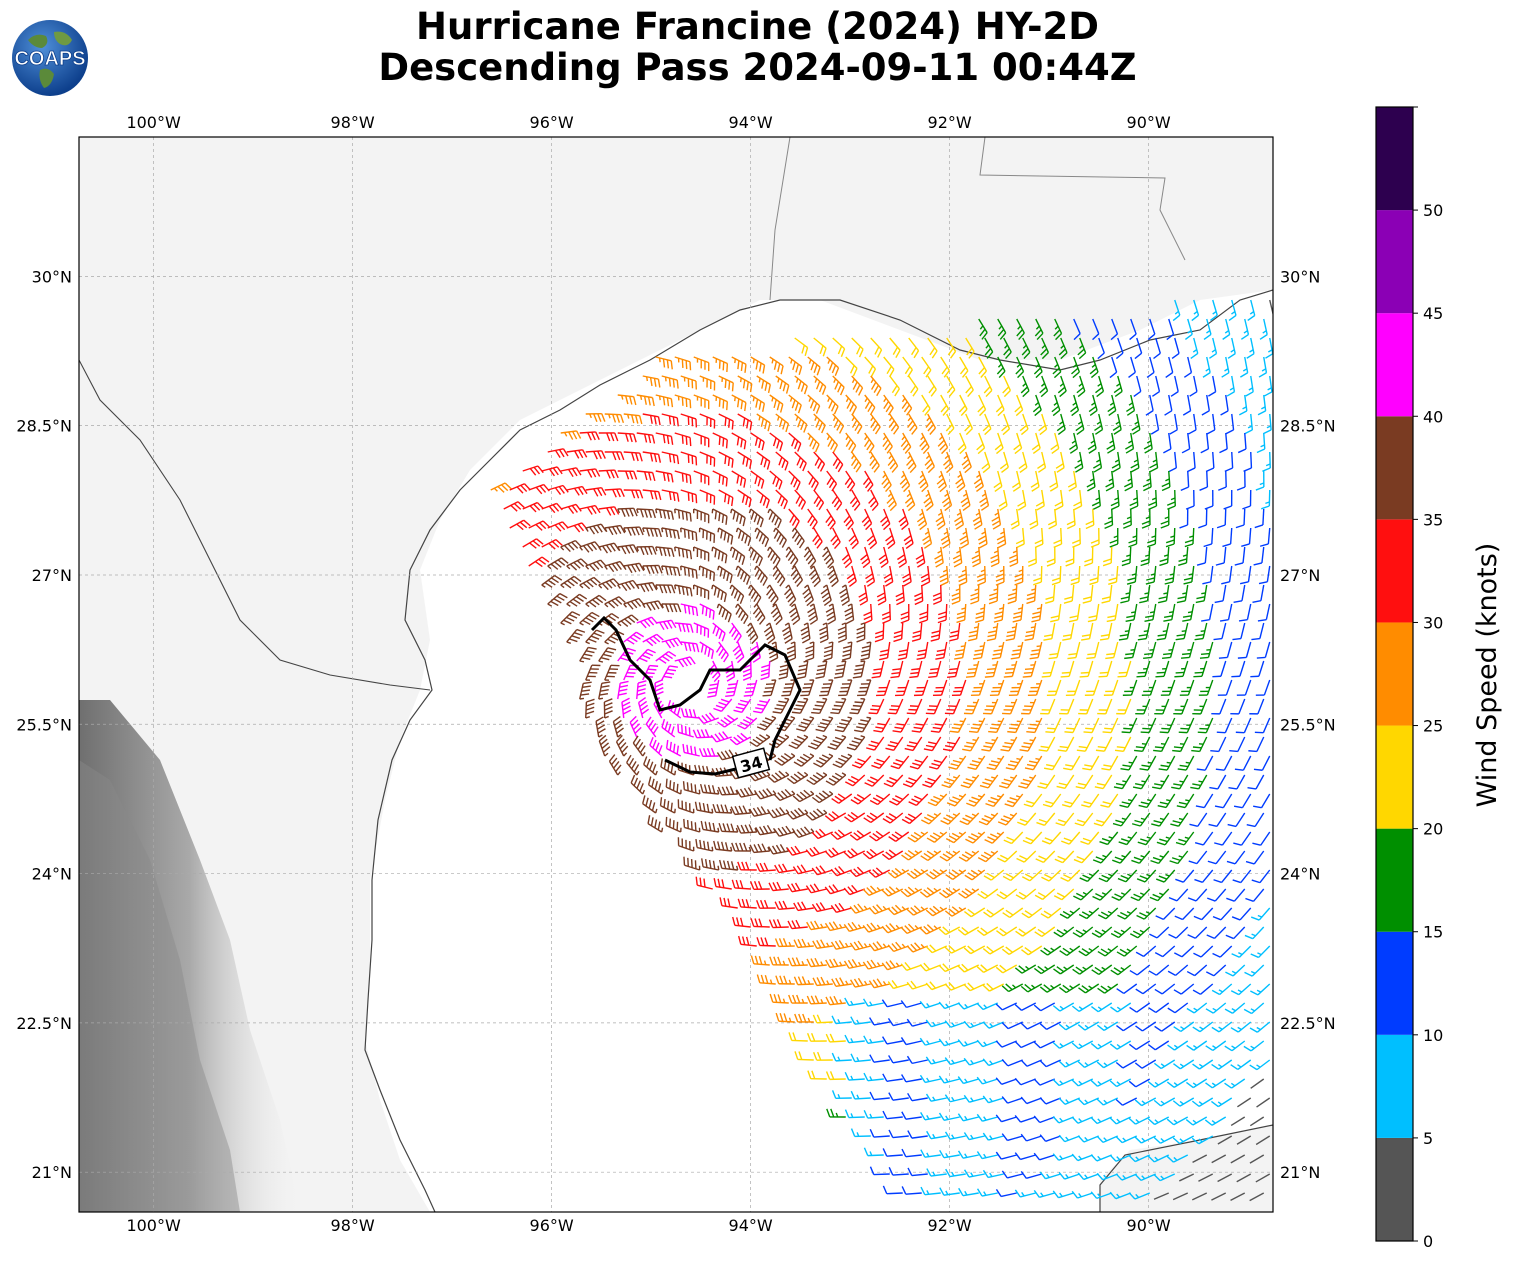 This screenshot has height=1264, width=1513. Describe the element at coordinates (1433, 726) in the screenshot. I see `colorbar-tick-label: 25` at that location.